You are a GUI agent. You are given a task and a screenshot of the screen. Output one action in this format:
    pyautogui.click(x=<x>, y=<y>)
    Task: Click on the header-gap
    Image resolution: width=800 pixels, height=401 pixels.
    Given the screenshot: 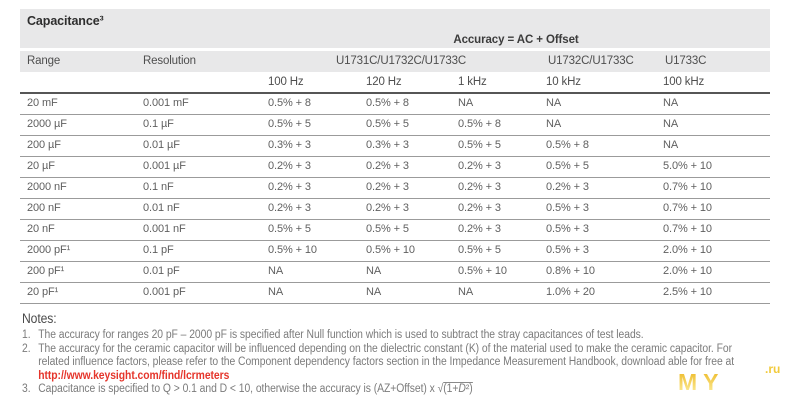 What is the action you would take?
    pyautogui.click(x=395, y=49)
    